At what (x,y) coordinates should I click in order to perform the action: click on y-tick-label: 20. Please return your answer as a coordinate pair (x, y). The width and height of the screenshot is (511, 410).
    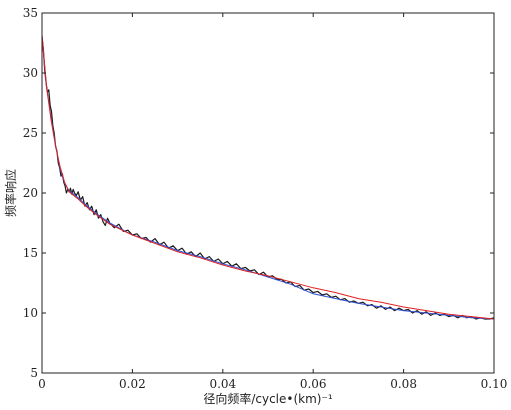
    Looking at the image, I should click on (30, 193).